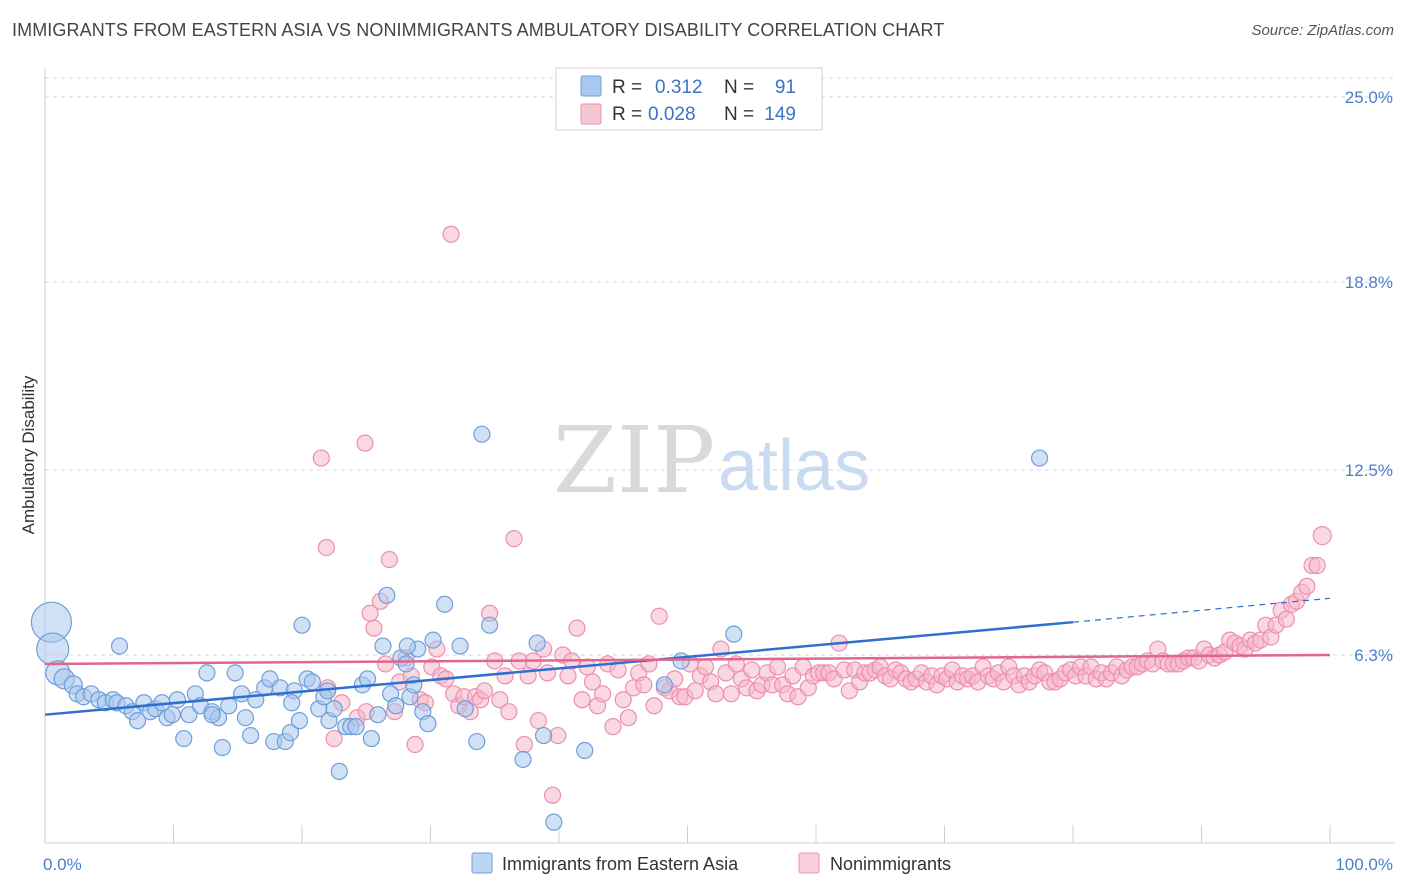  I want to click on watermark: ZIP atlas, so click(711, 460).